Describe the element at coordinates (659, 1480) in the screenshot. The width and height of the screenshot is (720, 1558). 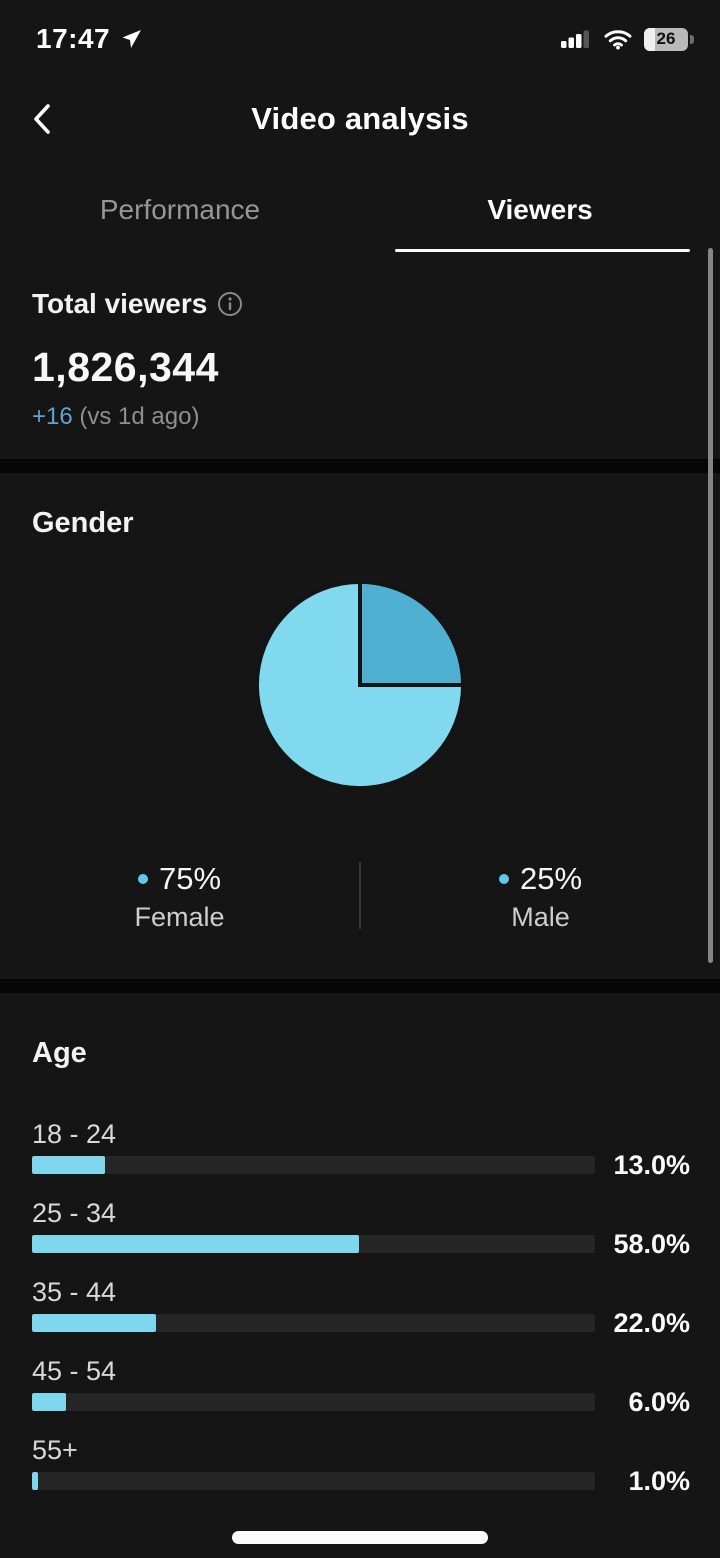
I see `age-percent-value: 1.0%` at that location.